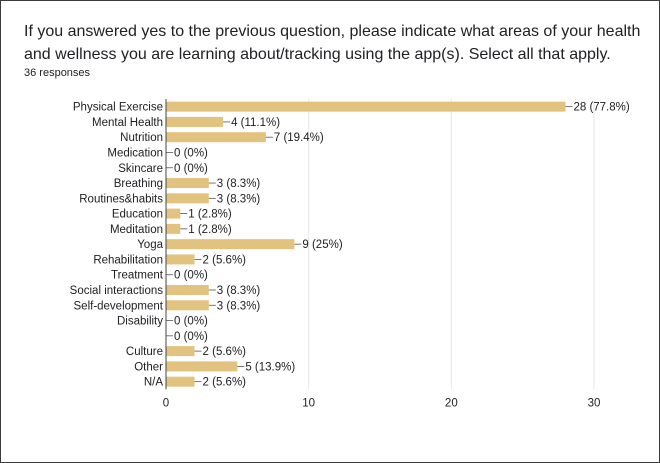 Image resolution: width=660 pixels, height=463 pixels. Describe the element at coordinates (141, 138) in the screenshot. I see `category-label: Nutrition` at that location.